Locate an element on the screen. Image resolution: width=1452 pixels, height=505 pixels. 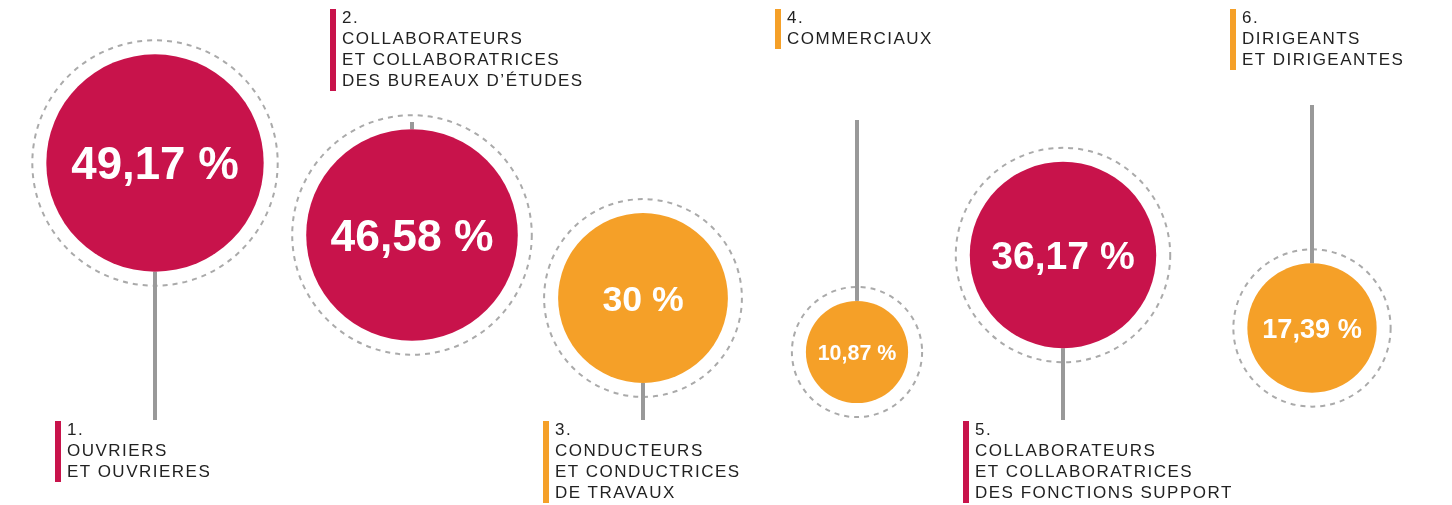
data-label: 49,17 % is located at coordinates (155, 164).